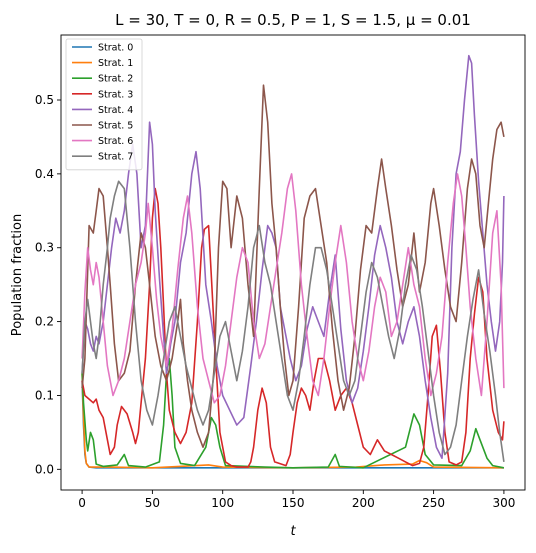  I want to click on y-tick-label: 0.2, so click(44, 322).